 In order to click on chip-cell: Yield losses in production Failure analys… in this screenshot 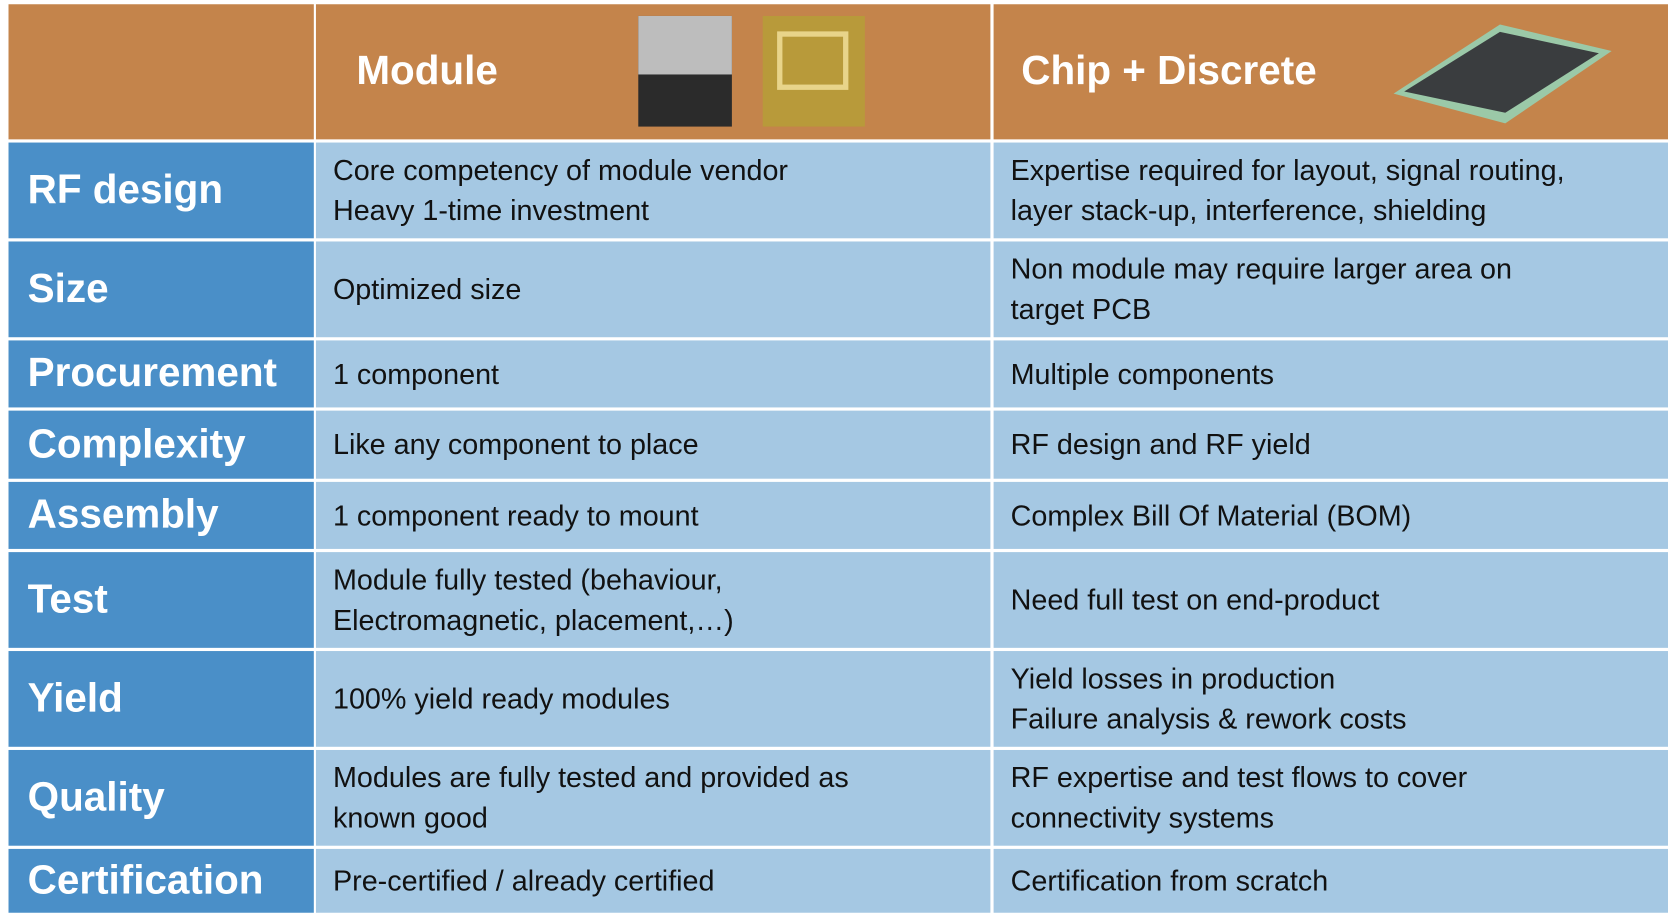, I will do `click(1330, 699)`.